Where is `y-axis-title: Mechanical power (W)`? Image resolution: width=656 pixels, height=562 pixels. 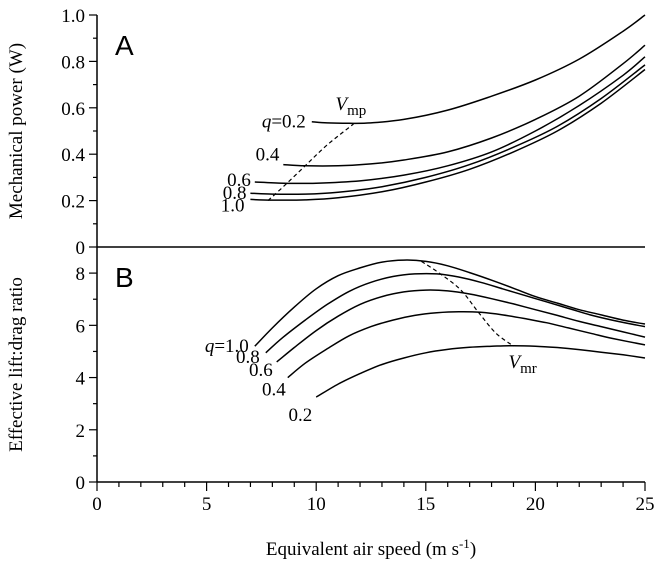
y-axis-title: Mechanical power (W) is located at coordinates (16, 131).